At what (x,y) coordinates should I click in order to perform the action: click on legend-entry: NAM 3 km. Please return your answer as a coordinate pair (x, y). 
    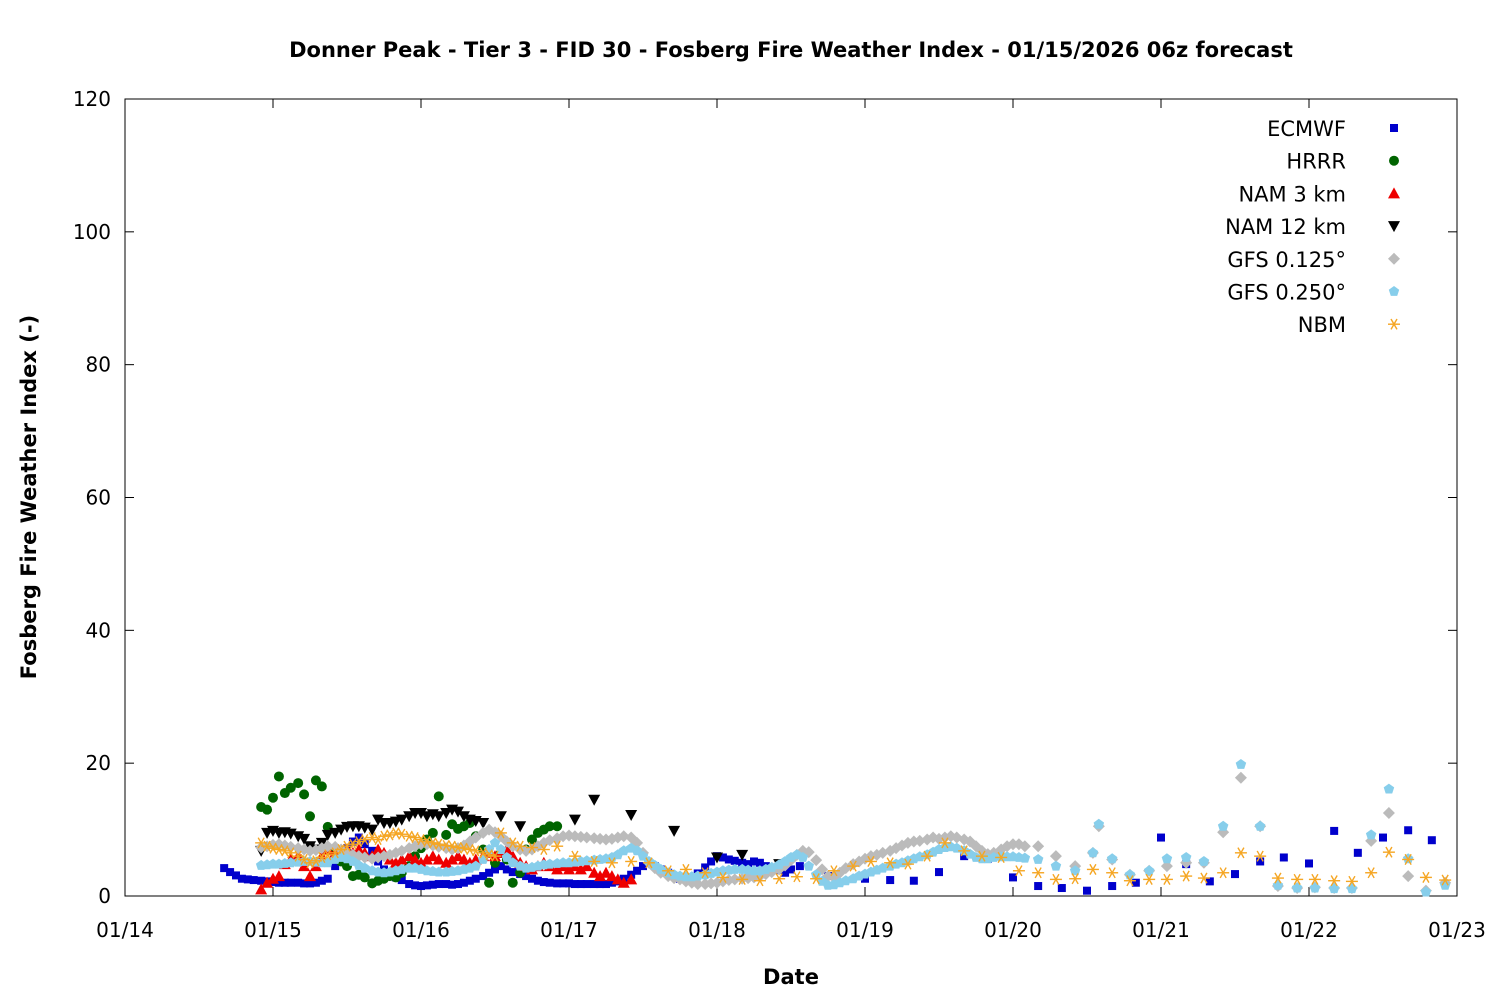
    Looking at the image, I should click on (1319, 194).